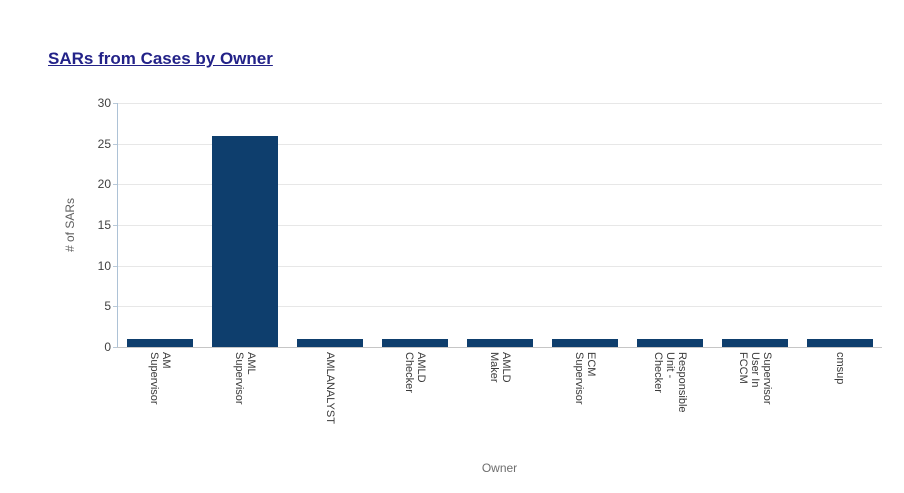 This screenshot has width=904, height=493. I want to click on y-tick-label: 20, so click(104, 184).